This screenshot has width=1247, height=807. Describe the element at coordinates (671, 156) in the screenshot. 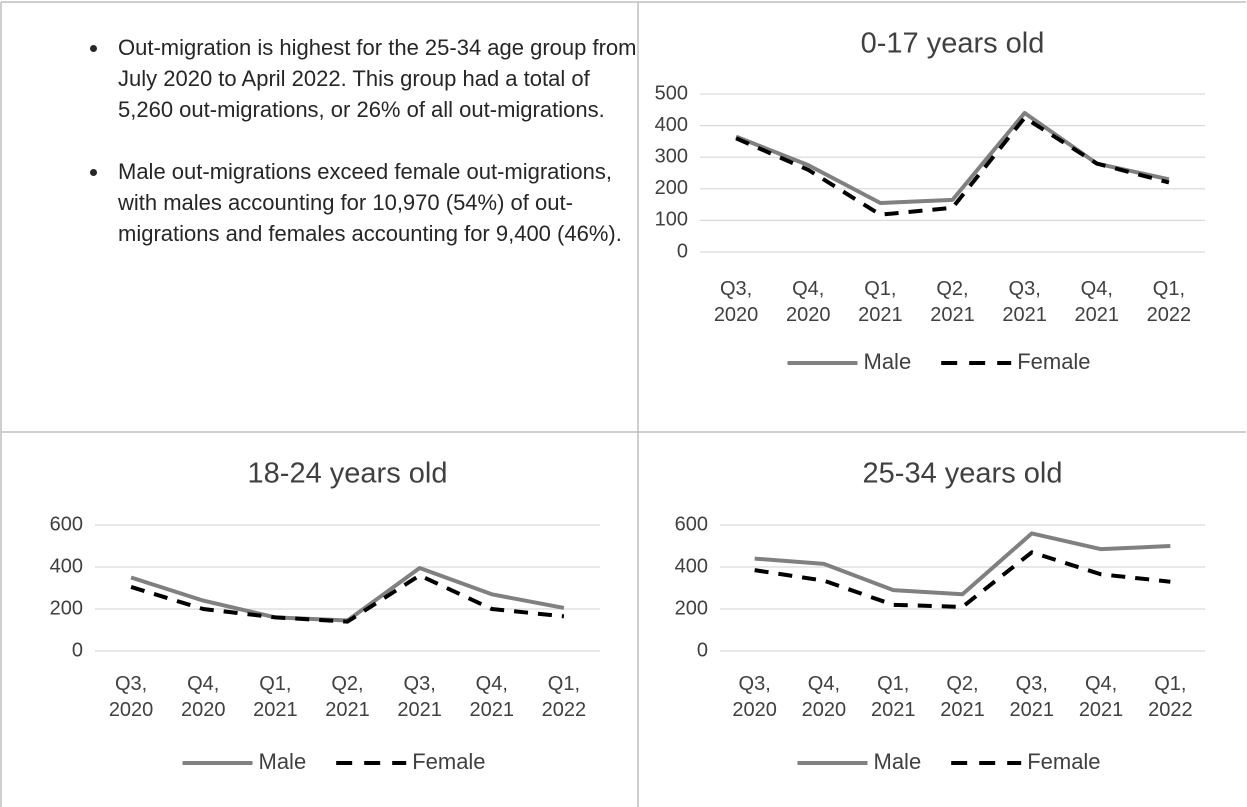

I see `y-tick-label: 300` at that location.